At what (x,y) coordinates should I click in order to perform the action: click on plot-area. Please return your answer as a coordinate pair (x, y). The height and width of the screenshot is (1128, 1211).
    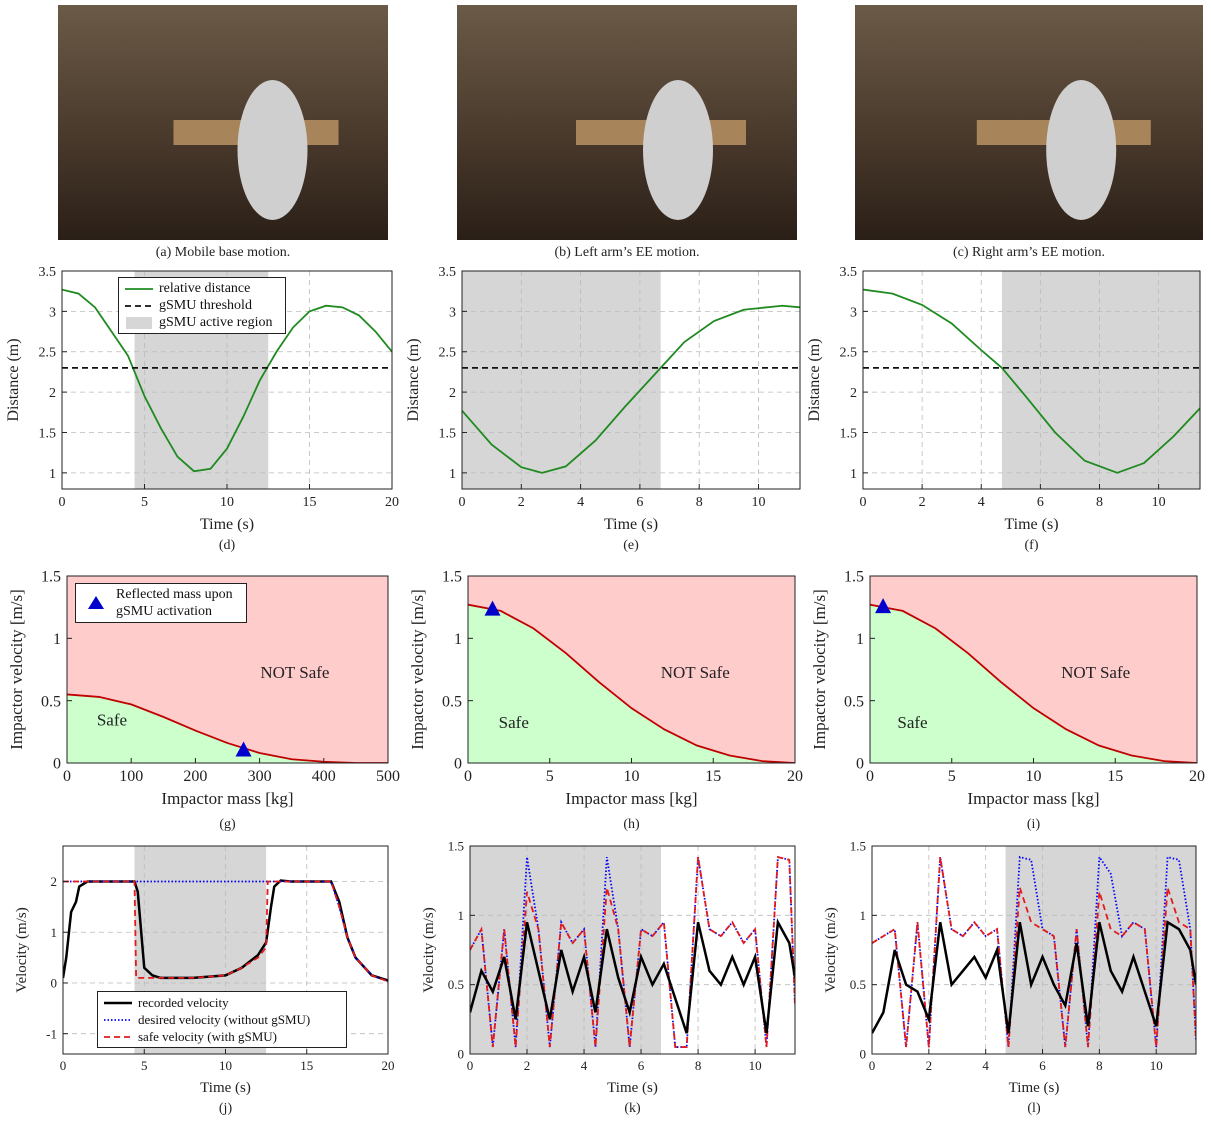
    Looking at the image, I should click on (631, 380).